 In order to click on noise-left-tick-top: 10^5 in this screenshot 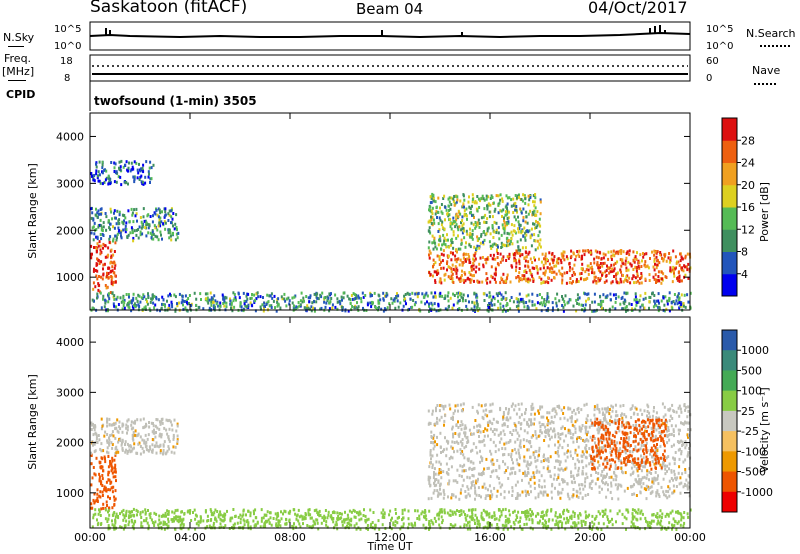, I will do `click(67, 29)`.